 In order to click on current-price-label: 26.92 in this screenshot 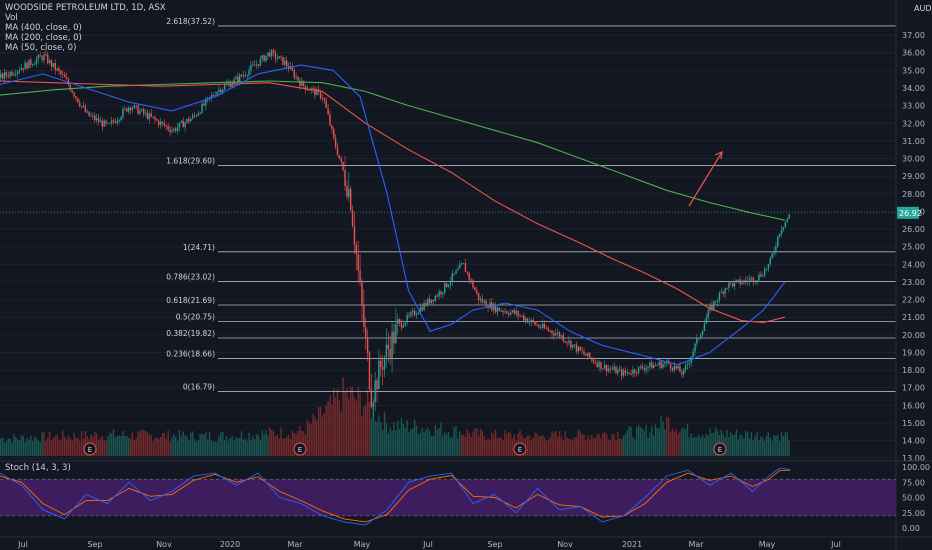, I will do `click(910, 213)`.